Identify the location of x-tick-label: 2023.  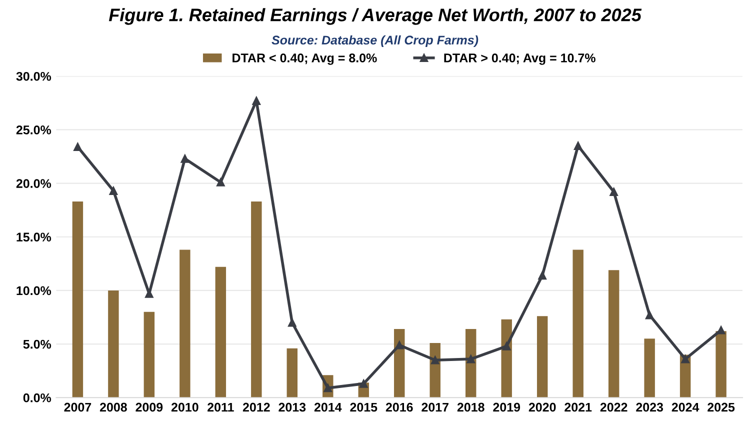
(650, 407).